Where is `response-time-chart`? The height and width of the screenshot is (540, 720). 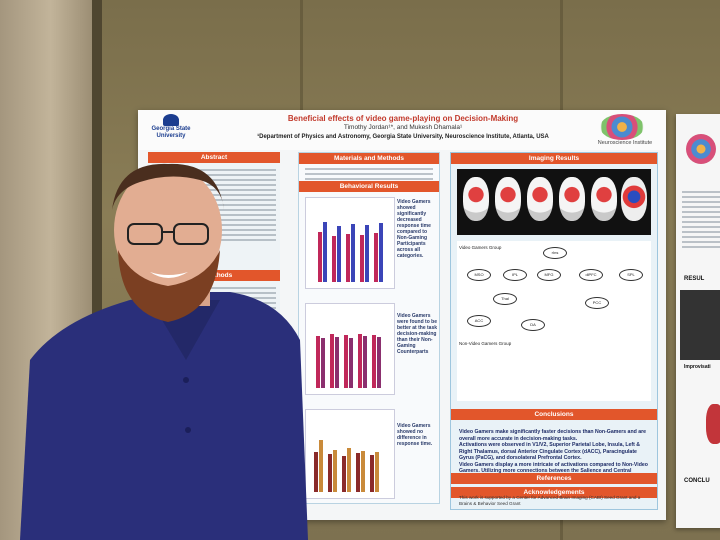 response-time-chart is located at coordinates (350, 243).